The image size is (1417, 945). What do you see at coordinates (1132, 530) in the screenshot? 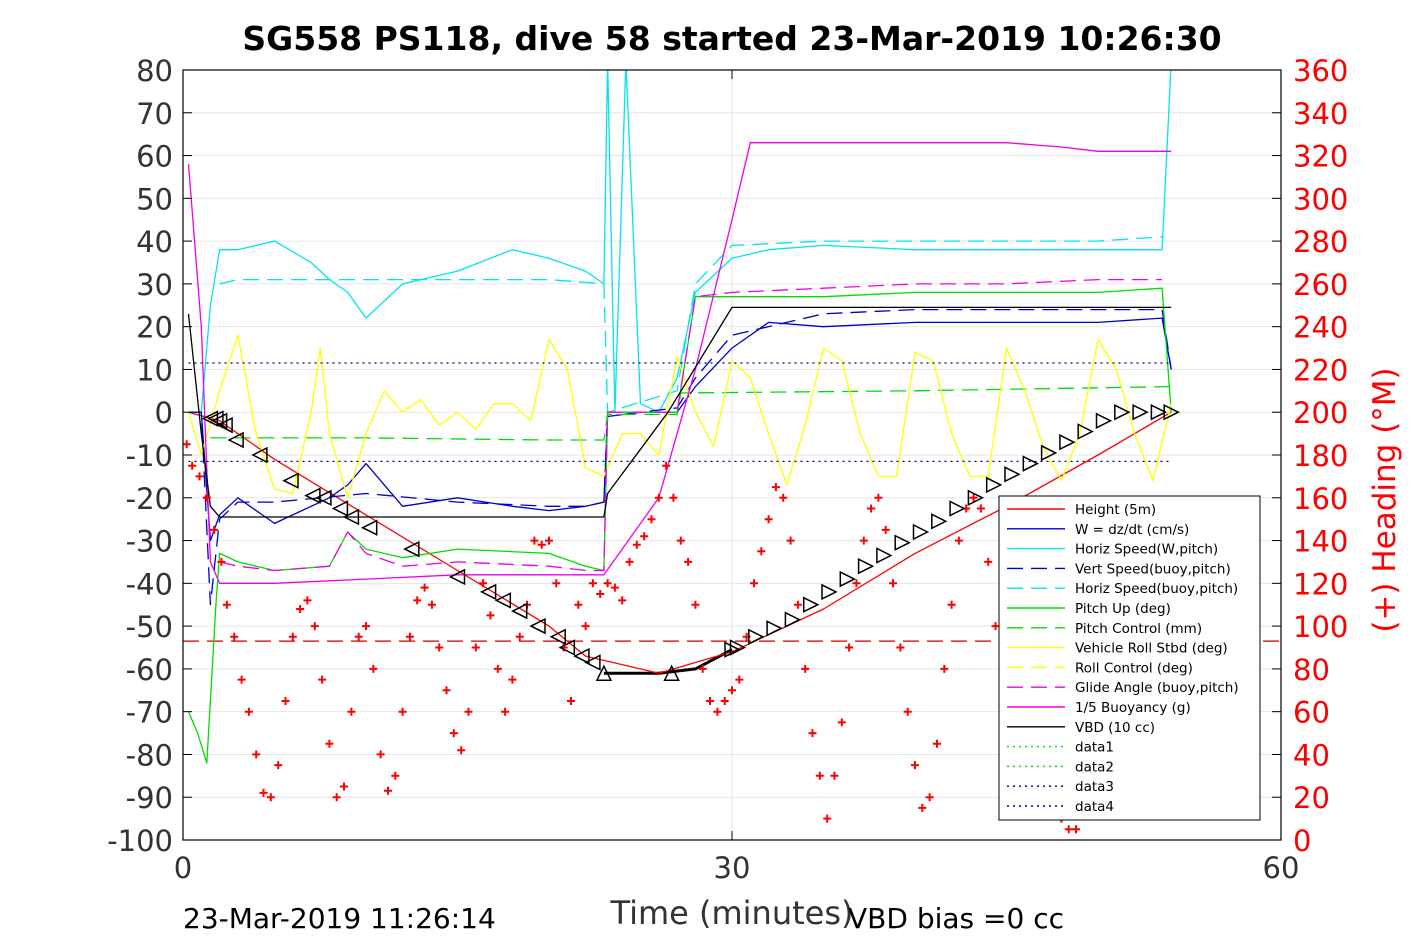
I see `legend-entry: W = dz/dt (cm/s)` at bounding box center [1132, 530].